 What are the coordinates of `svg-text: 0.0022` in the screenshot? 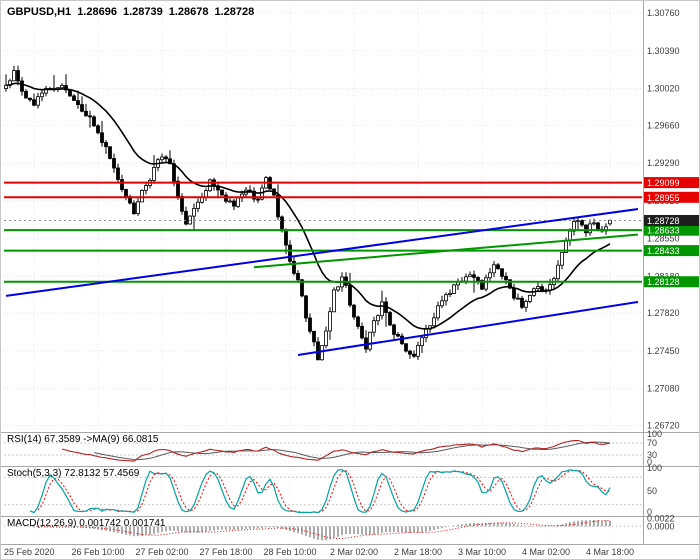 It's located at (661, 519).